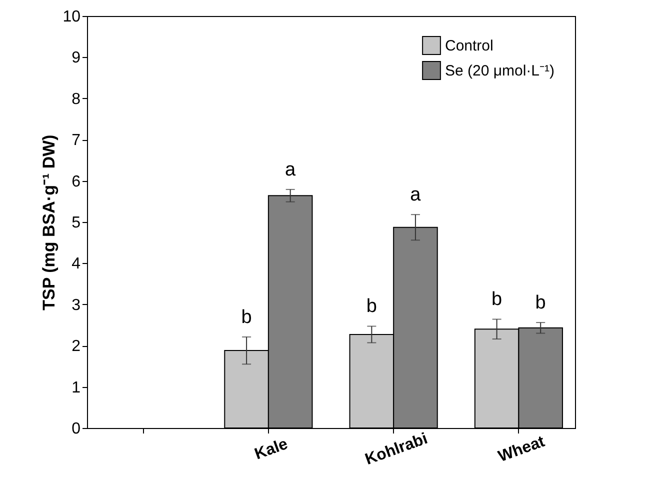 This screenshot has width=672, height=497. Describe the element at coordinates (71, 17) in the screenshot. I see `y-tick-label: 10` at that location.